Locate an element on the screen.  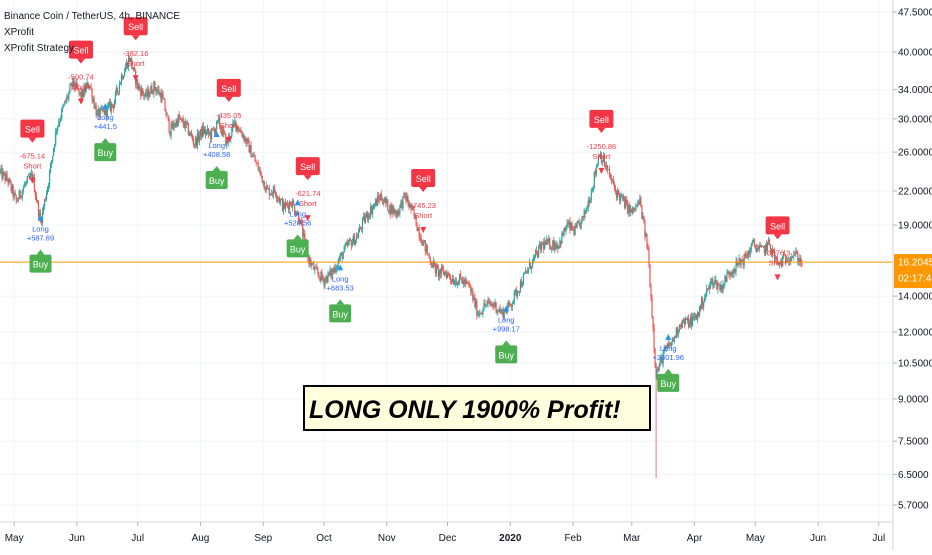
time-tick-label: Apr is located at coordinates (695, 538).